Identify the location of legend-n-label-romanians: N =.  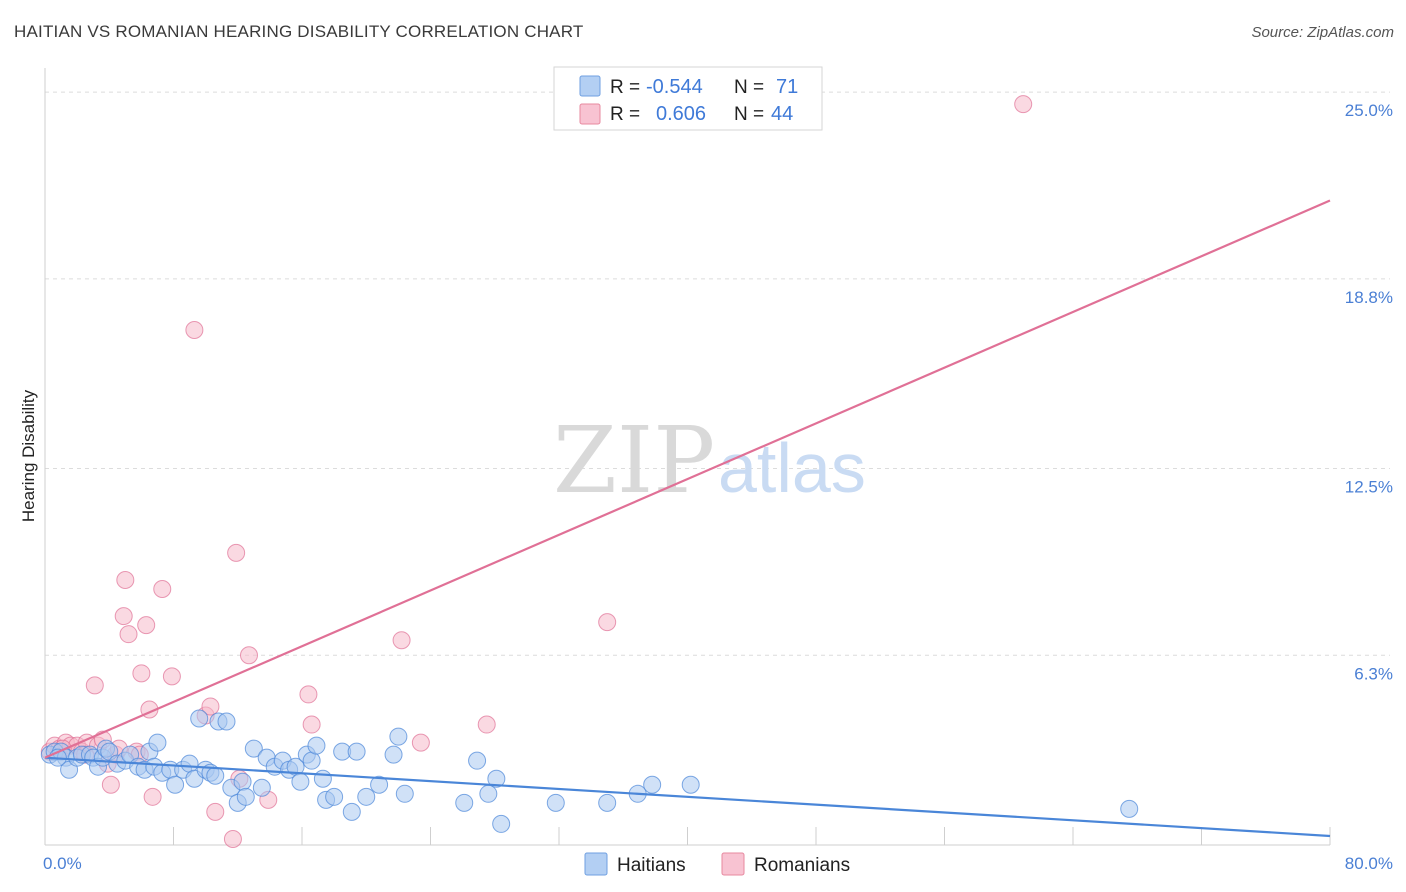
(749, 114).